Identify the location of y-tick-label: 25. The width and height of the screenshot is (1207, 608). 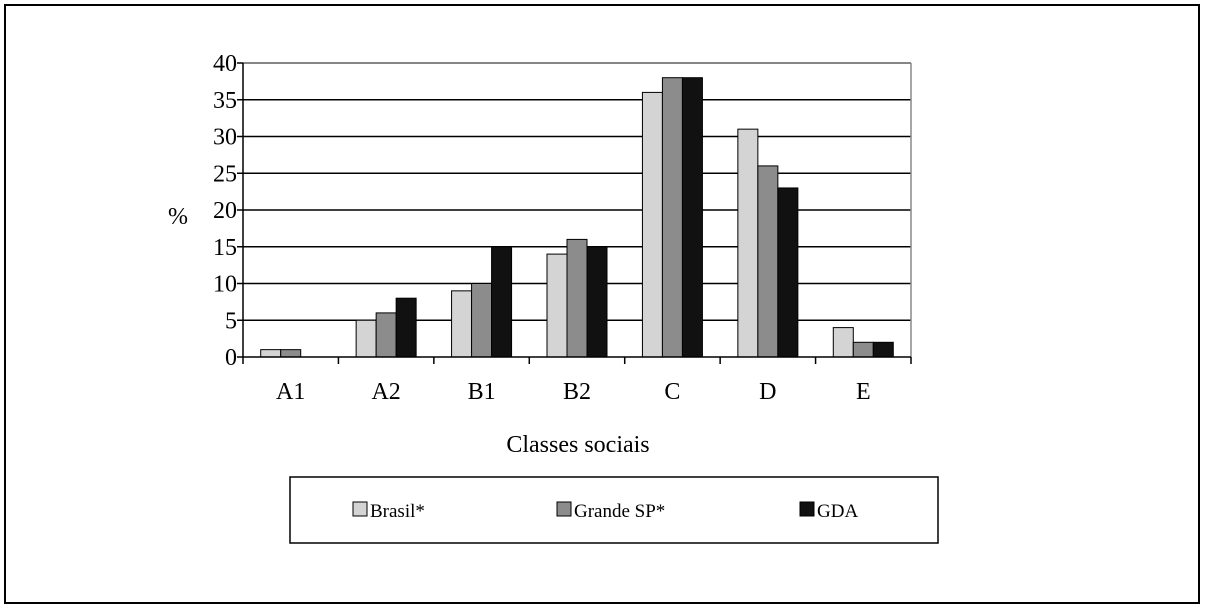
(225, 174).